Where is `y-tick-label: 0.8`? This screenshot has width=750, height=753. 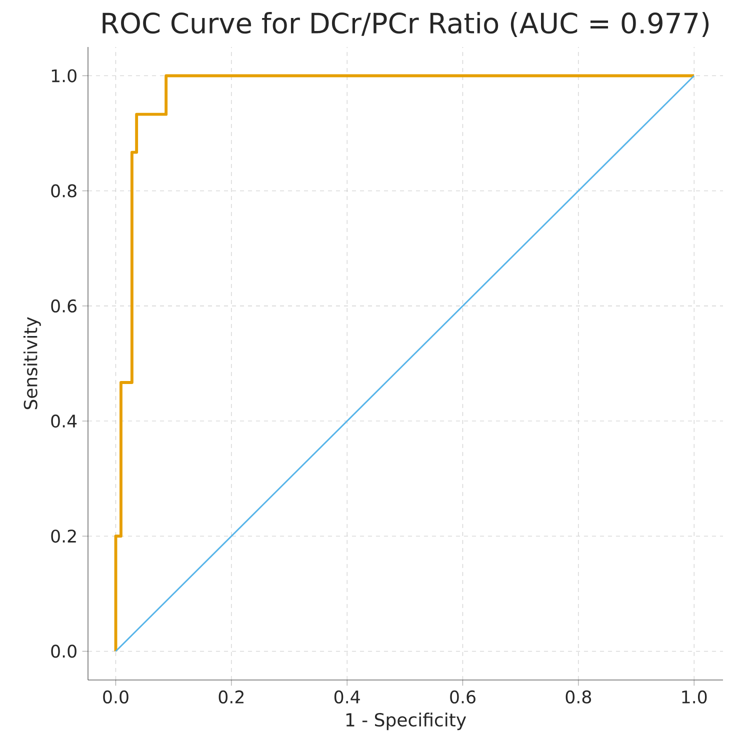 y-tick-label: 0.8 is located at coordinates (63, 191).